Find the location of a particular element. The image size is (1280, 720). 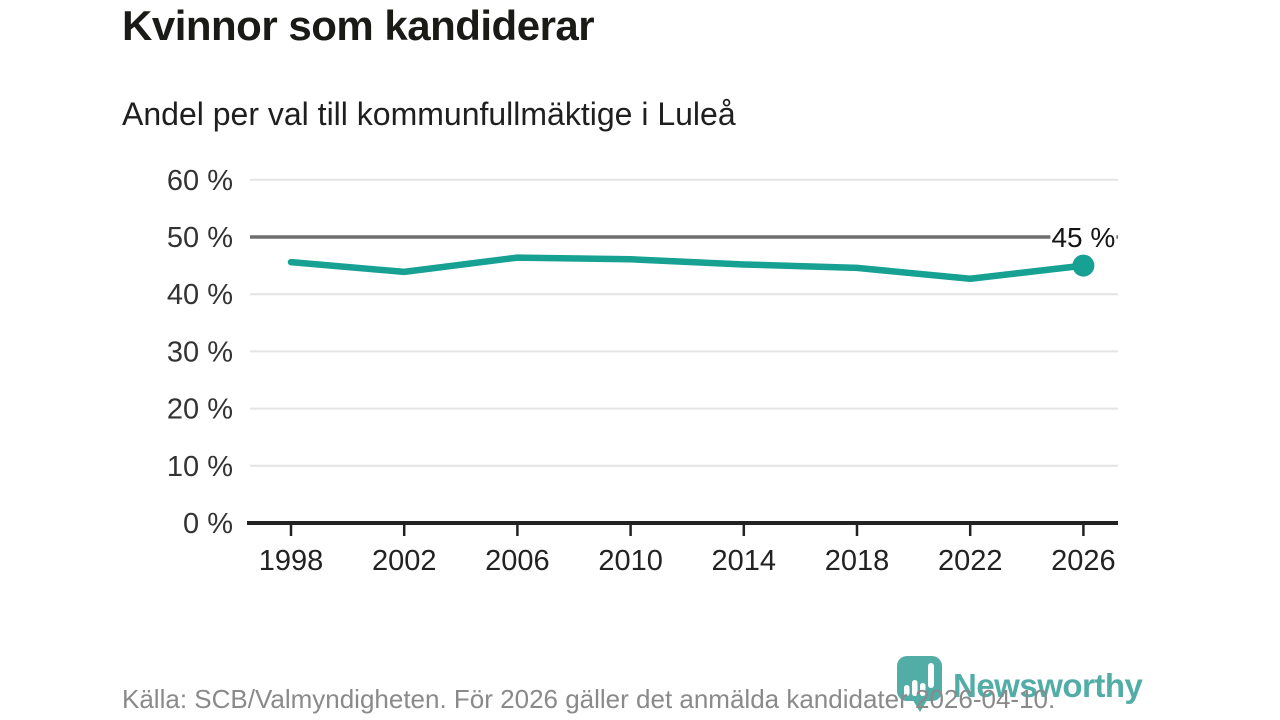

y-tick-label: 40 % is located at coordinates (200, 295).